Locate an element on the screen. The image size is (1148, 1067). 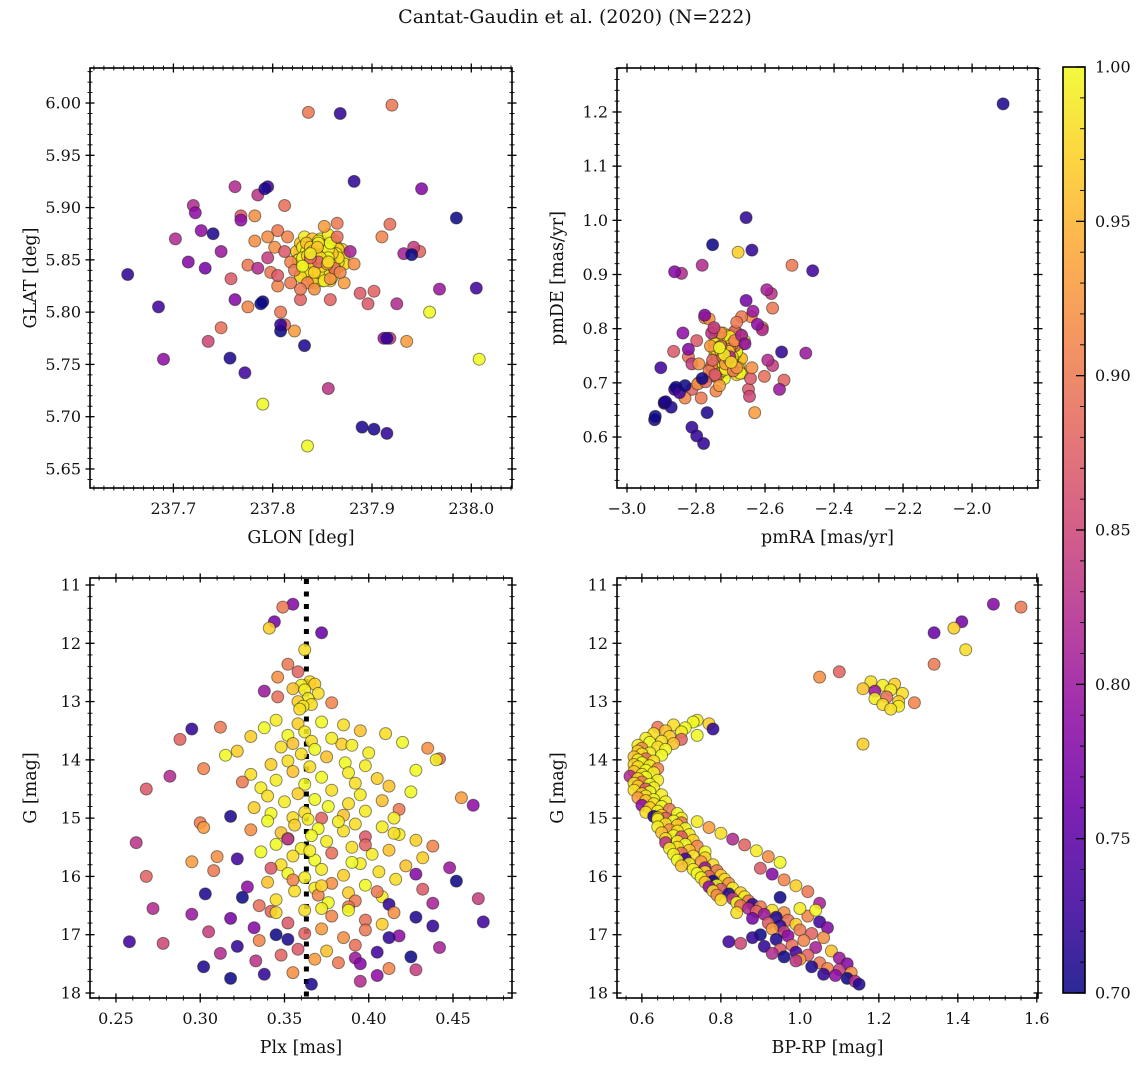
x-tick-label: 0.45 is located at coordinates (453, 1018).